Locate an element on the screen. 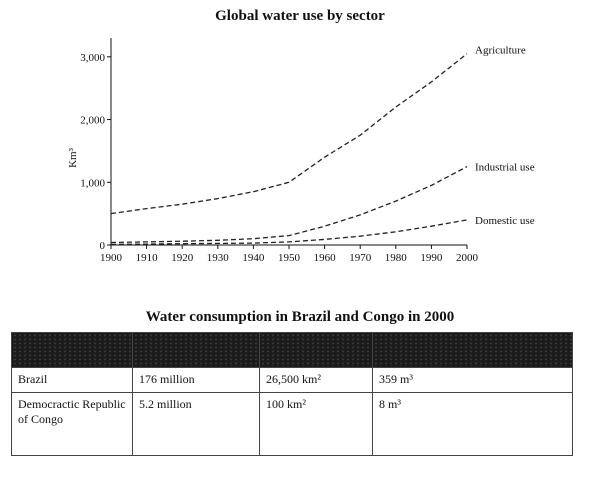  y-axis-ticks: 0 1,000 2,000 3,000 is located at coordinates (95, 152).